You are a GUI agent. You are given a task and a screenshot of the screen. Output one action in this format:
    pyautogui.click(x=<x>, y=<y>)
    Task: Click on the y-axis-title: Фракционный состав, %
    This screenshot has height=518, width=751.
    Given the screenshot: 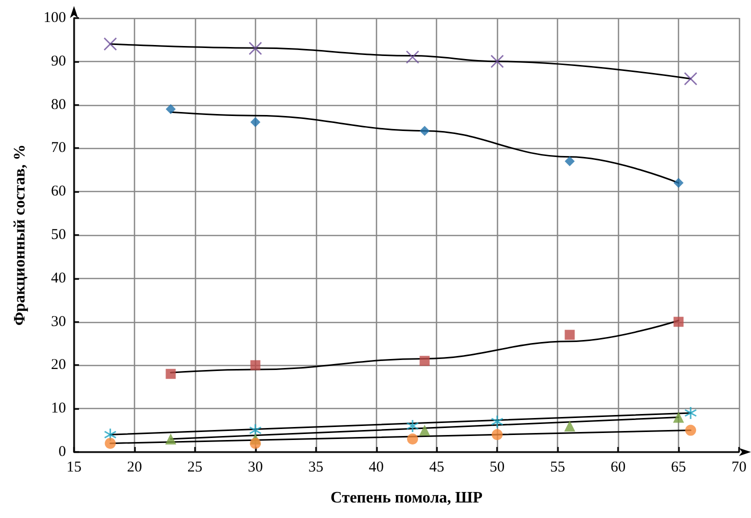 What is the action you would take?
    pyautogui.click(x=20, y=235)
    